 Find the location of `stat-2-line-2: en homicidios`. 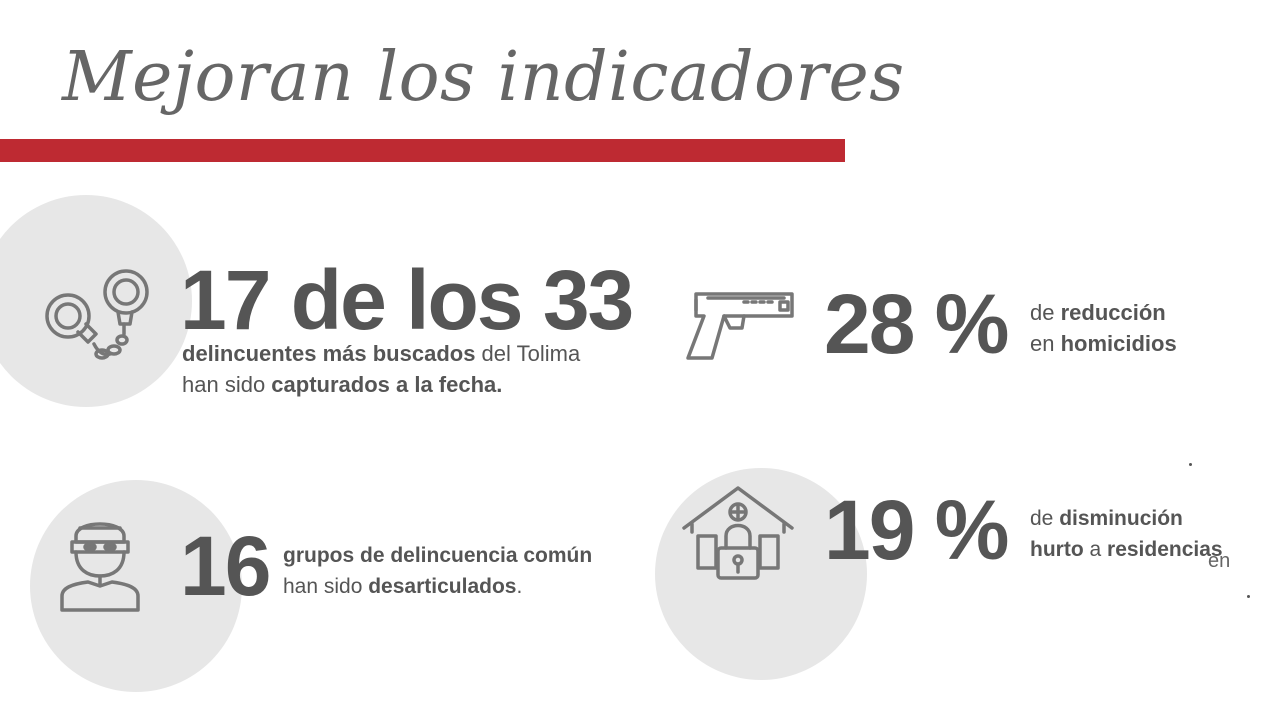

stat-2-line-2: en homicidios is located at coordinates (1103, 343).